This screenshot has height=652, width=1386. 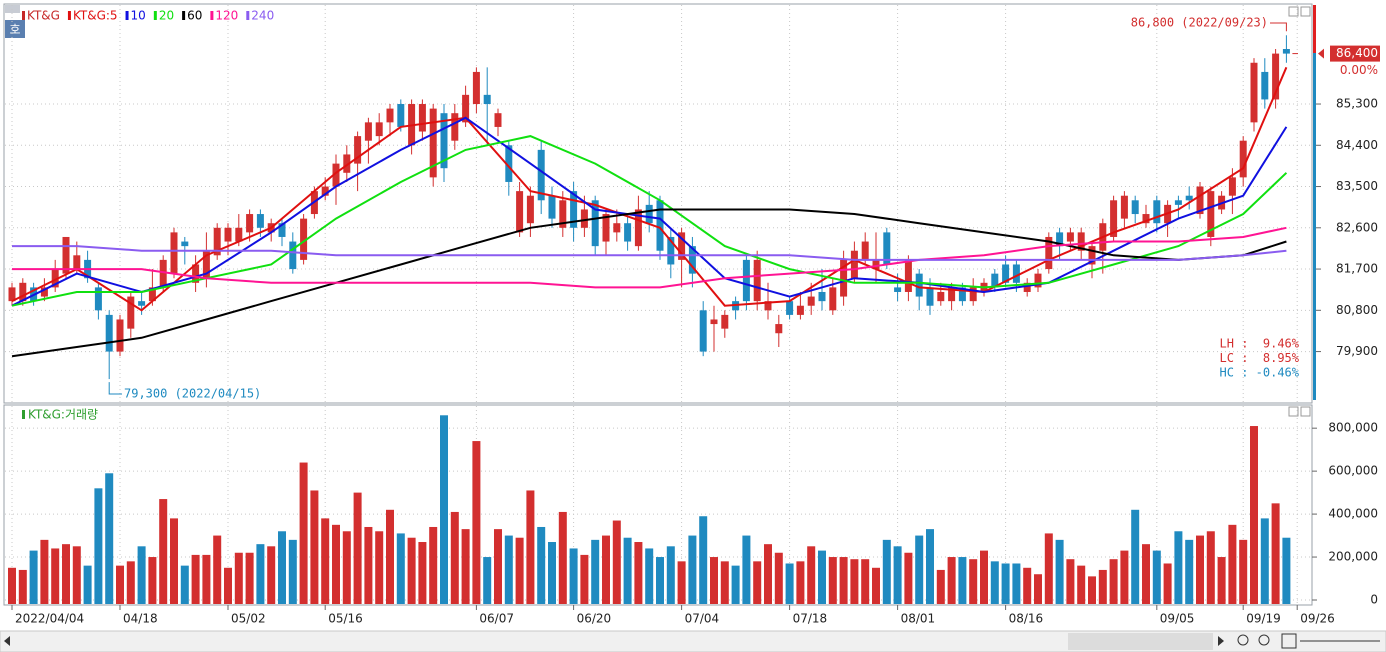 I want to click on y-tick-label: 81,700, so click(x=1357, y=269).